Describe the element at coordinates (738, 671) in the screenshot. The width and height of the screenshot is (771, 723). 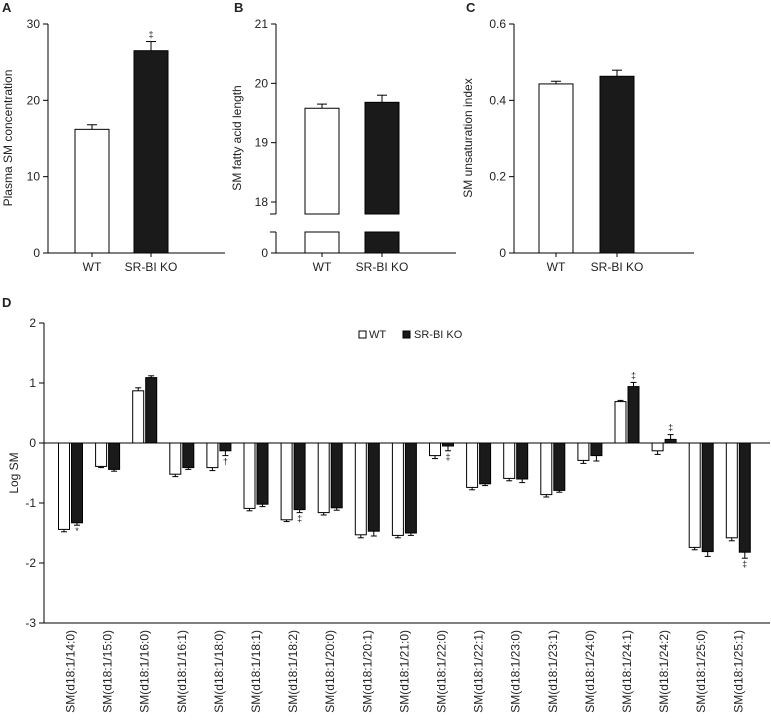
I see `panel-d-category-label: SM(d18:1/25:1)` at that location.